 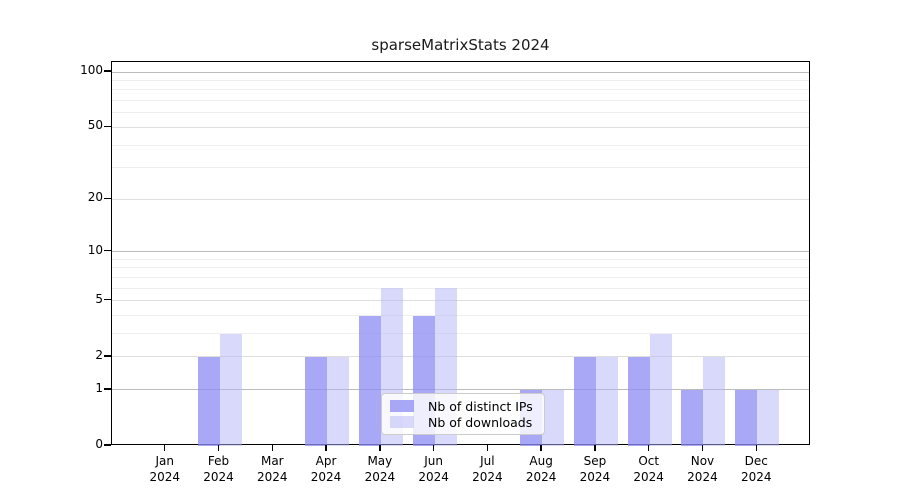 I want to click on x-tick-label-dec: Dec 2024, so click(x=756, y=469).